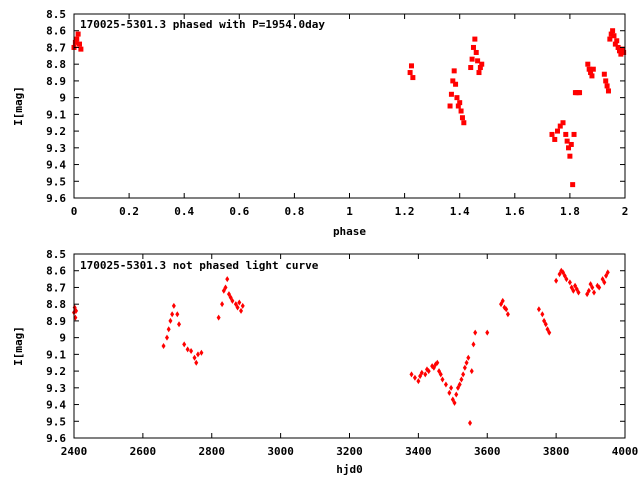 This screenshot has width=640, height=485. Describe the element at coordinates (56, 114) in the screenshot. I see `phased-y-tick-label: 9.1` at that location.